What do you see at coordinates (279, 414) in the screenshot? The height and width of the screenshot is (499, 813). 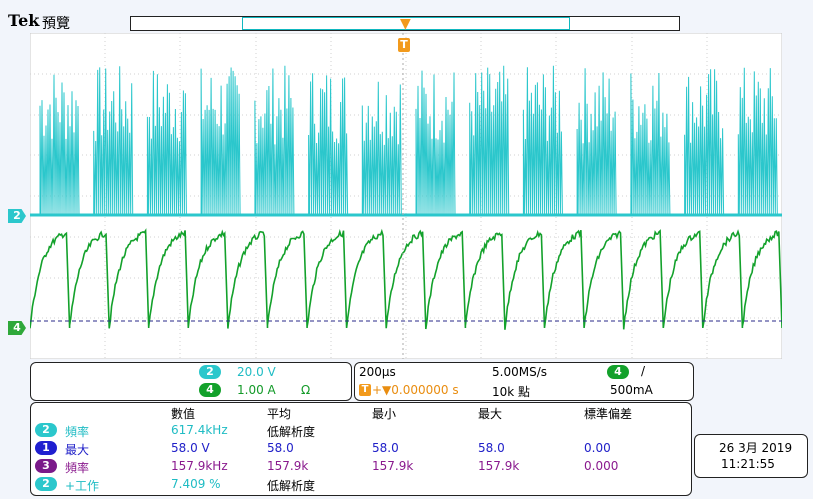 I see `header-mean: 平均` at bounding box center [279, 414].